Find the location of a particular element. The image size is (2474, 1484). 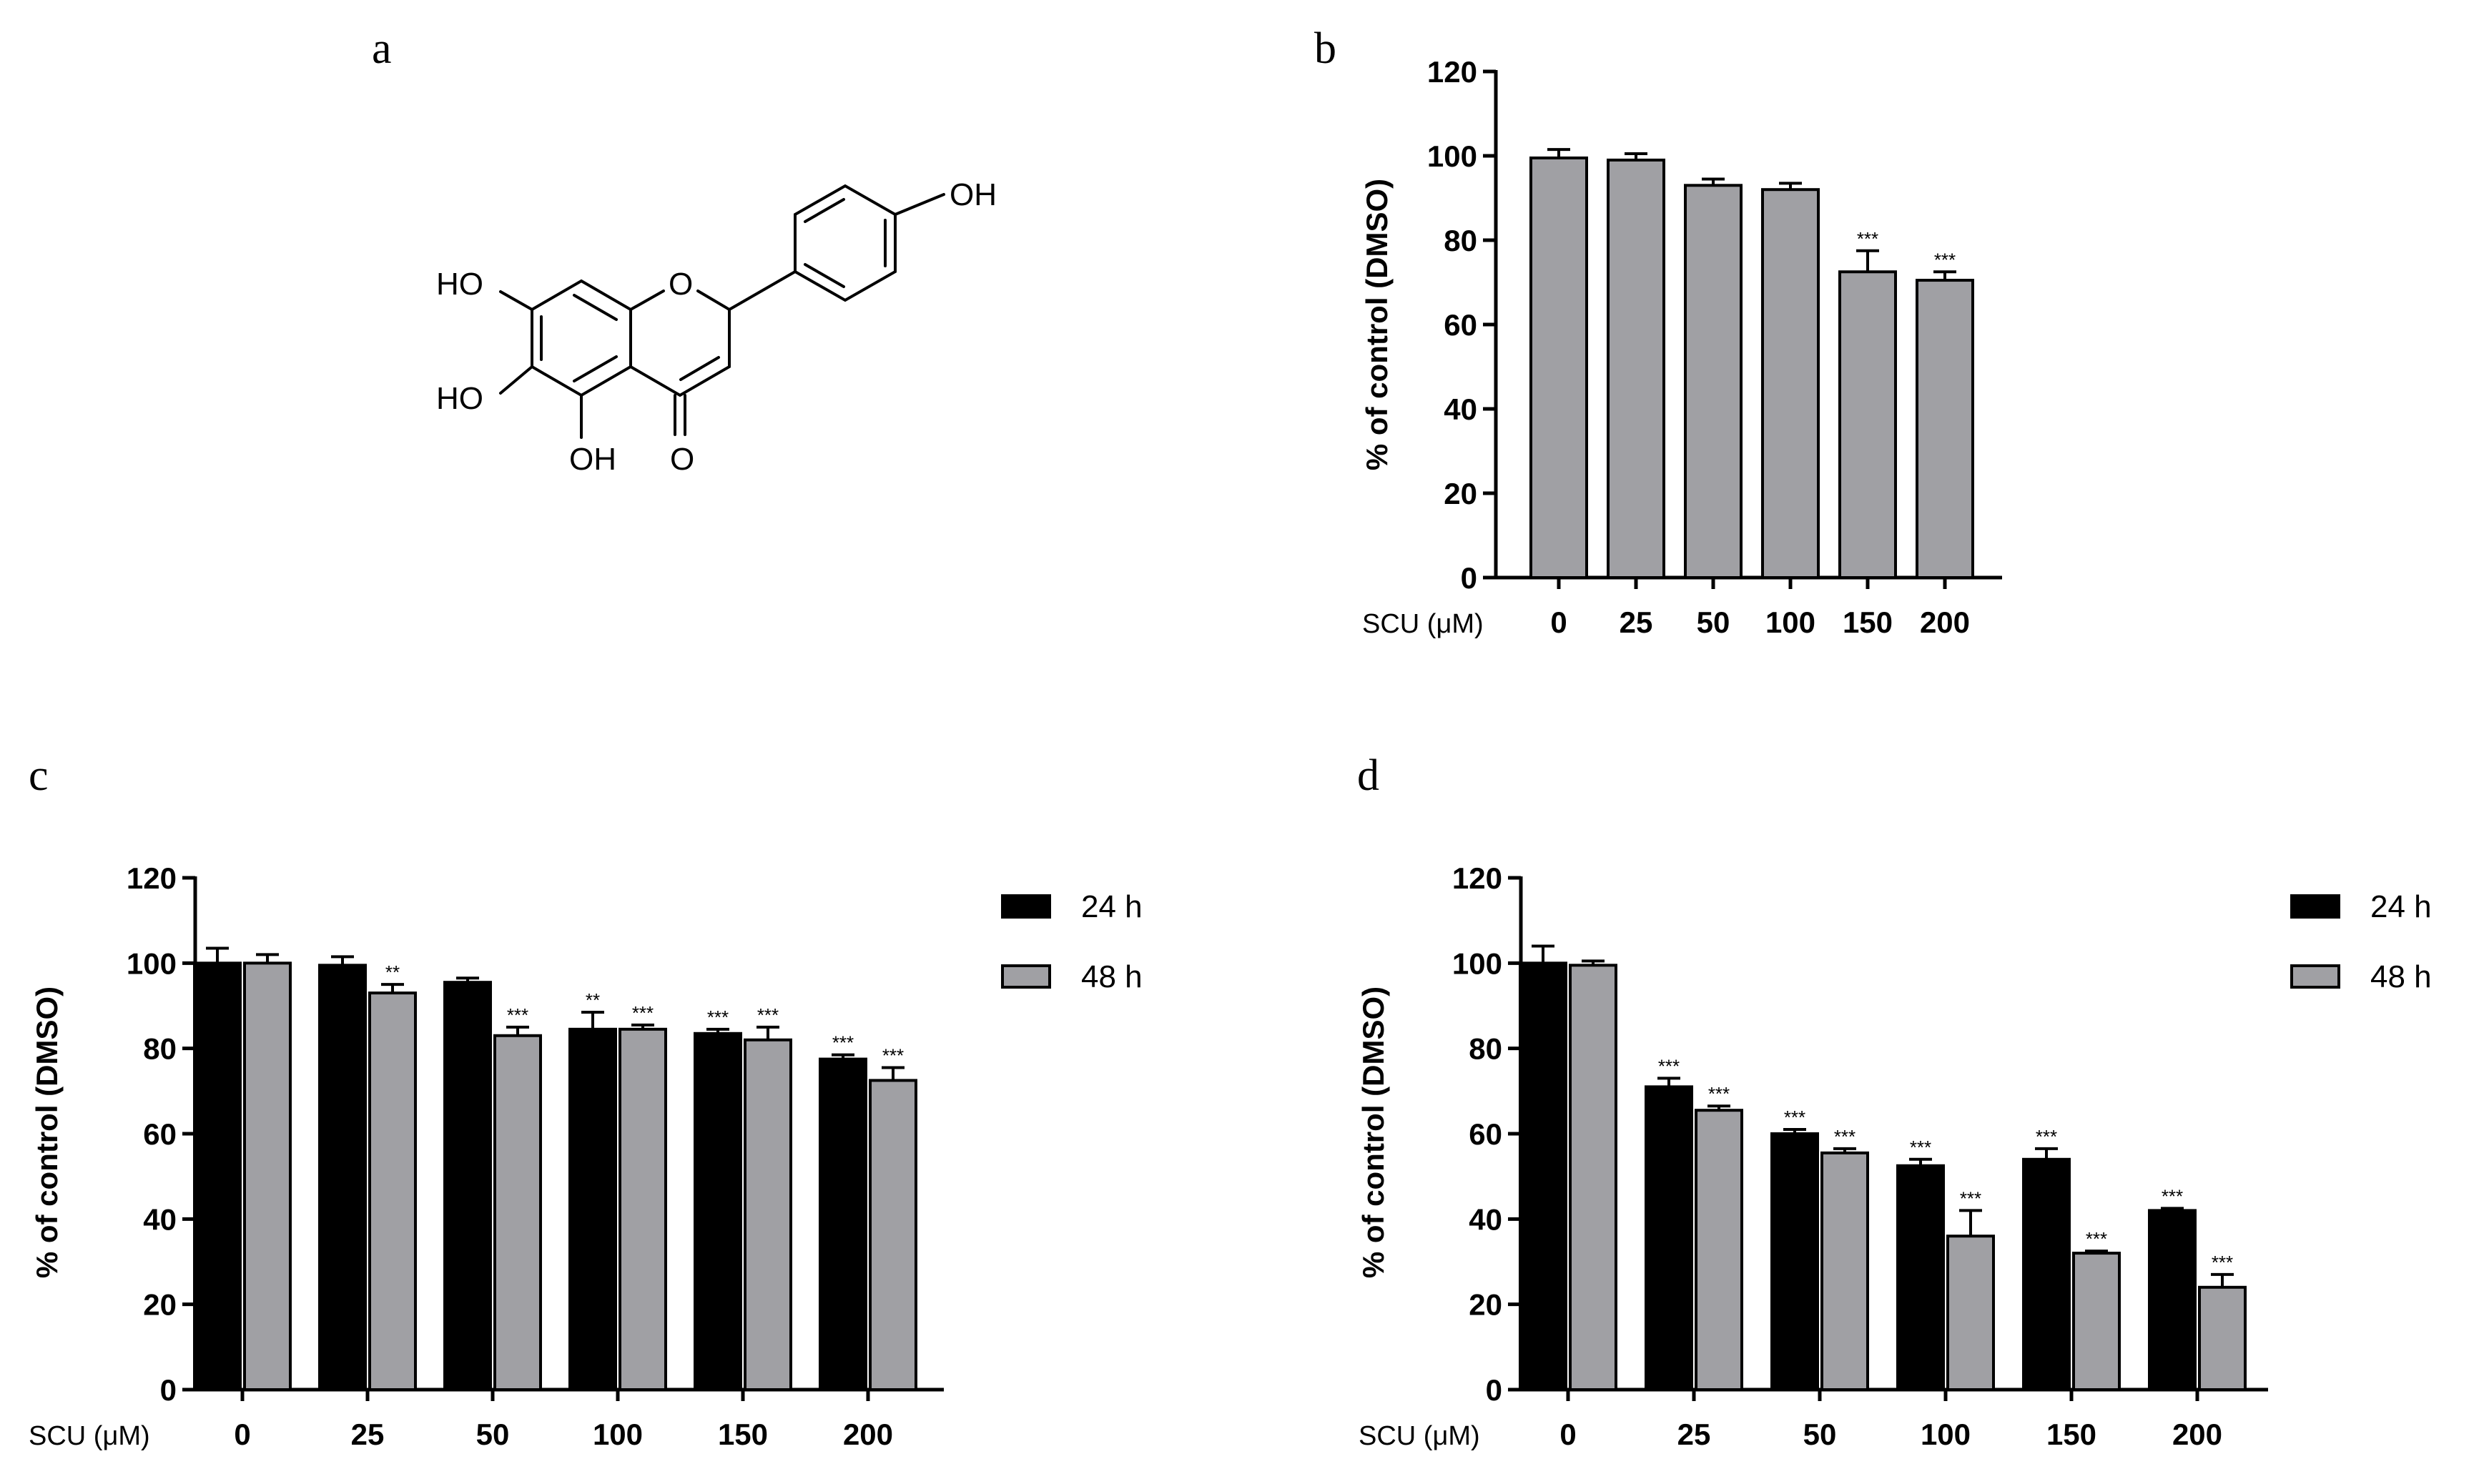

panel-label-d: d is located at coordinates (1368, 775).